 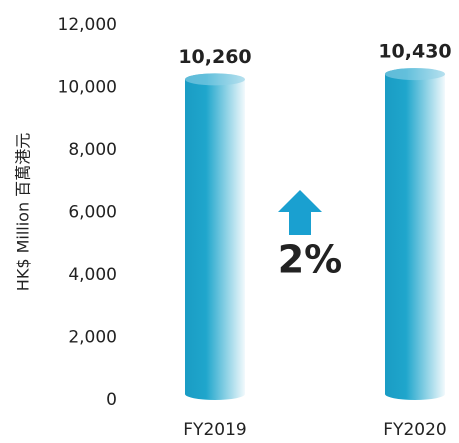 I want to click on y-tick-label: 2,000, so click(x=92, y=338).